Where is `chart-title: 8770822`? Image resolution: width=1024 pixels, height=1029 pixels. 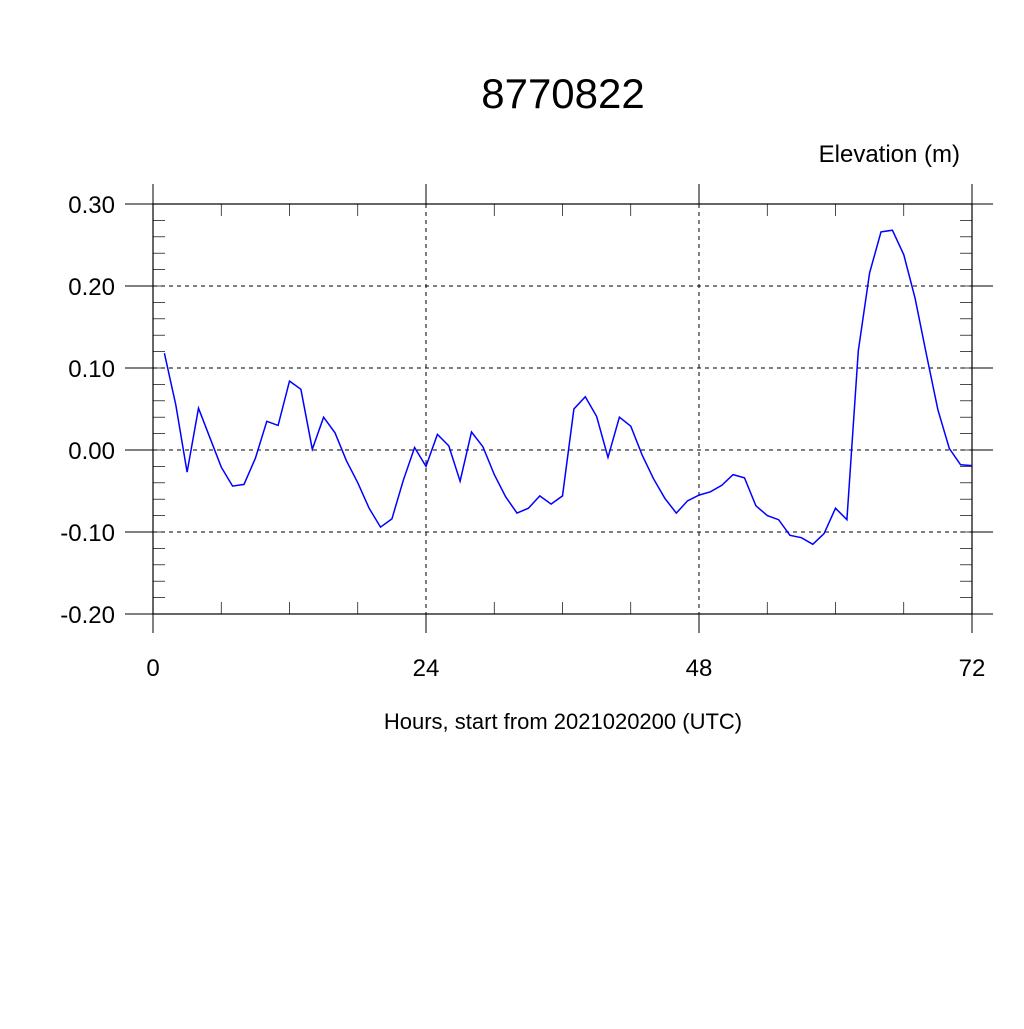 chart-title: 8770822 is located at coordinates (563, 93).